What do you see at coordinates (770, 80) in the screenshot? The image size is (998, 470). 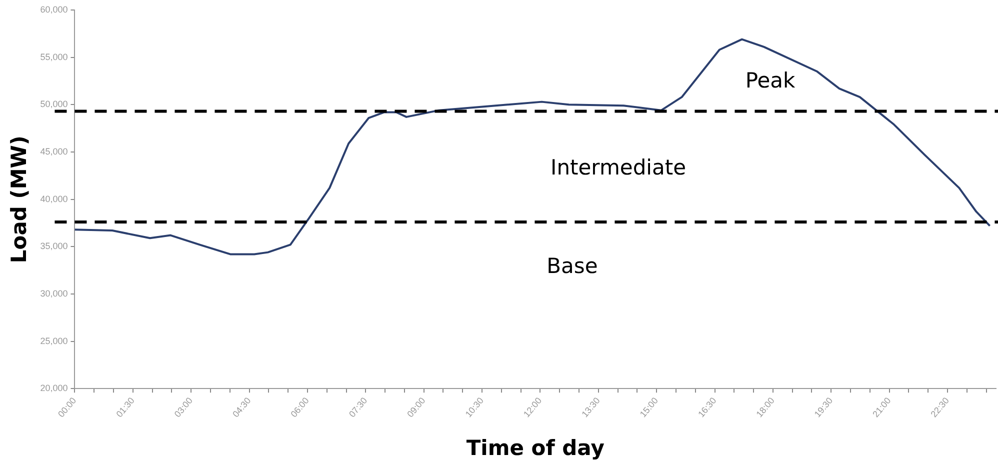 I see `annotation: Peak` at bounding box center [770, 80].